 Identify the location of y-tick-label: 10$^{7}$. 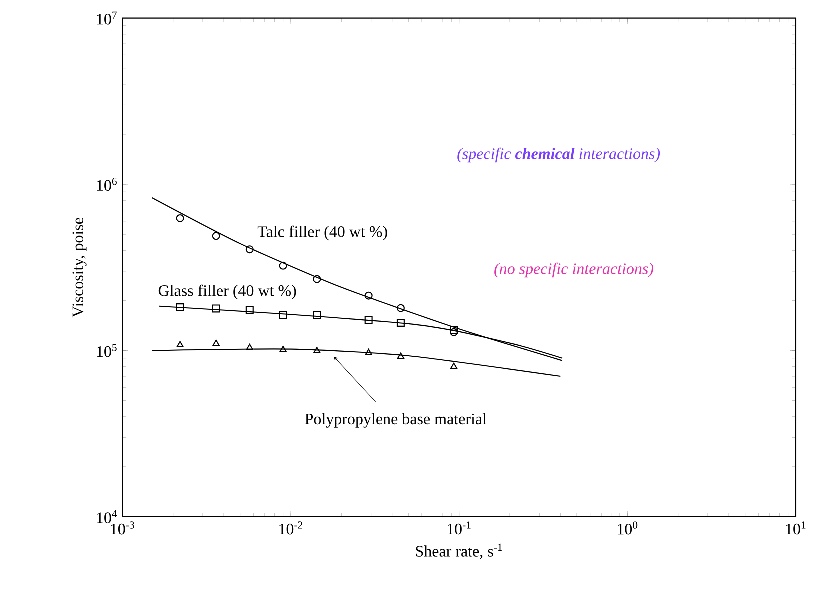
(107, 18).